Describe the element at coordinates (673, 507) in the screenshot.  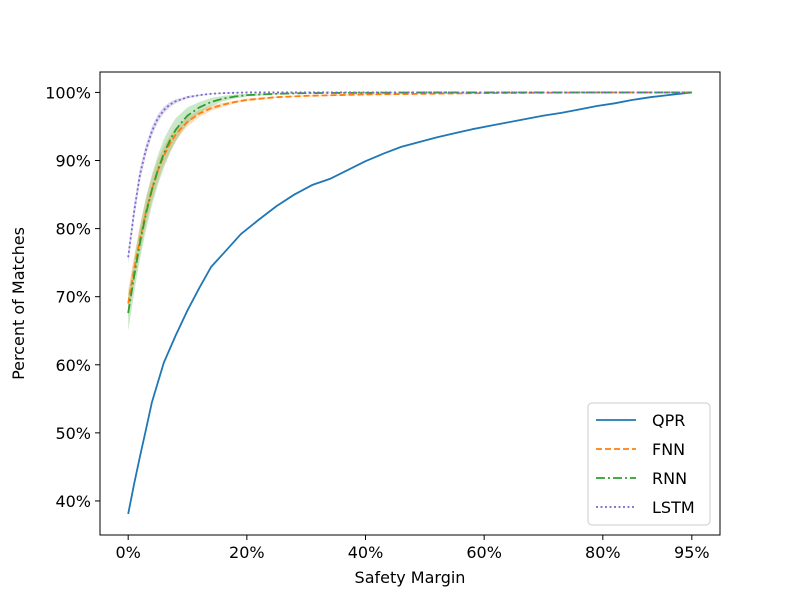
I see `legend-label-lstm: LSTM` at that location.